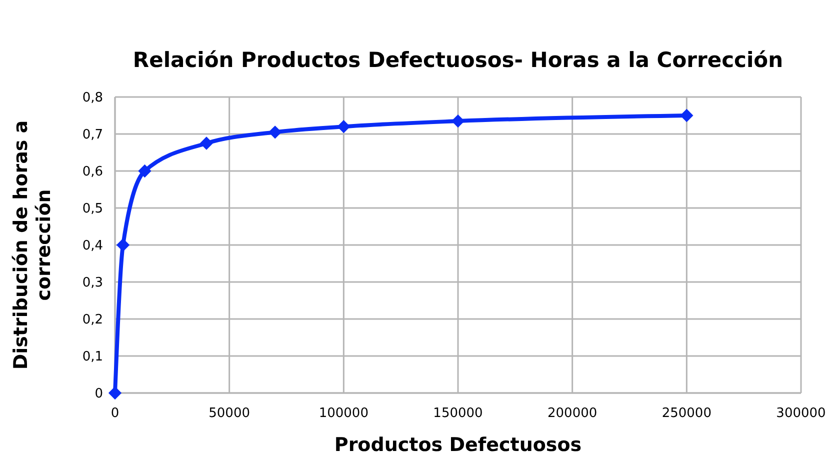 The height and width of the screenshot is (466, 833). I want to click on y-tick-label: 0,8, so click(92, 98).